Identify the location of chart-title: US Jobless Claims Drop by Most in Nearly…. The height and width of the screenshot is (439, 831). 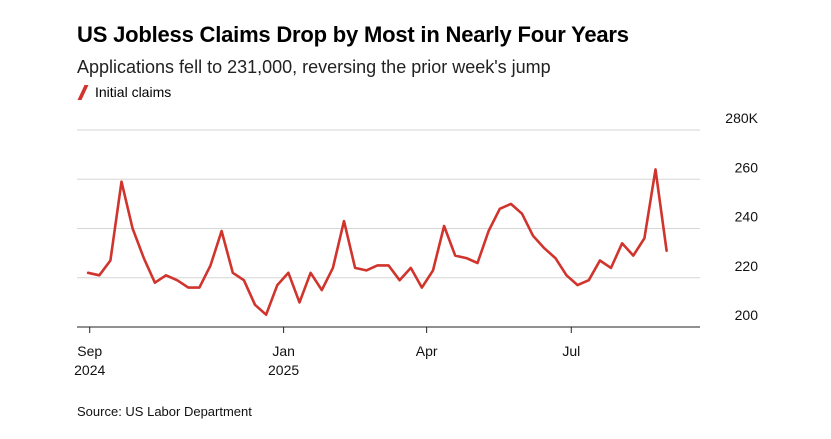
(353, 34).